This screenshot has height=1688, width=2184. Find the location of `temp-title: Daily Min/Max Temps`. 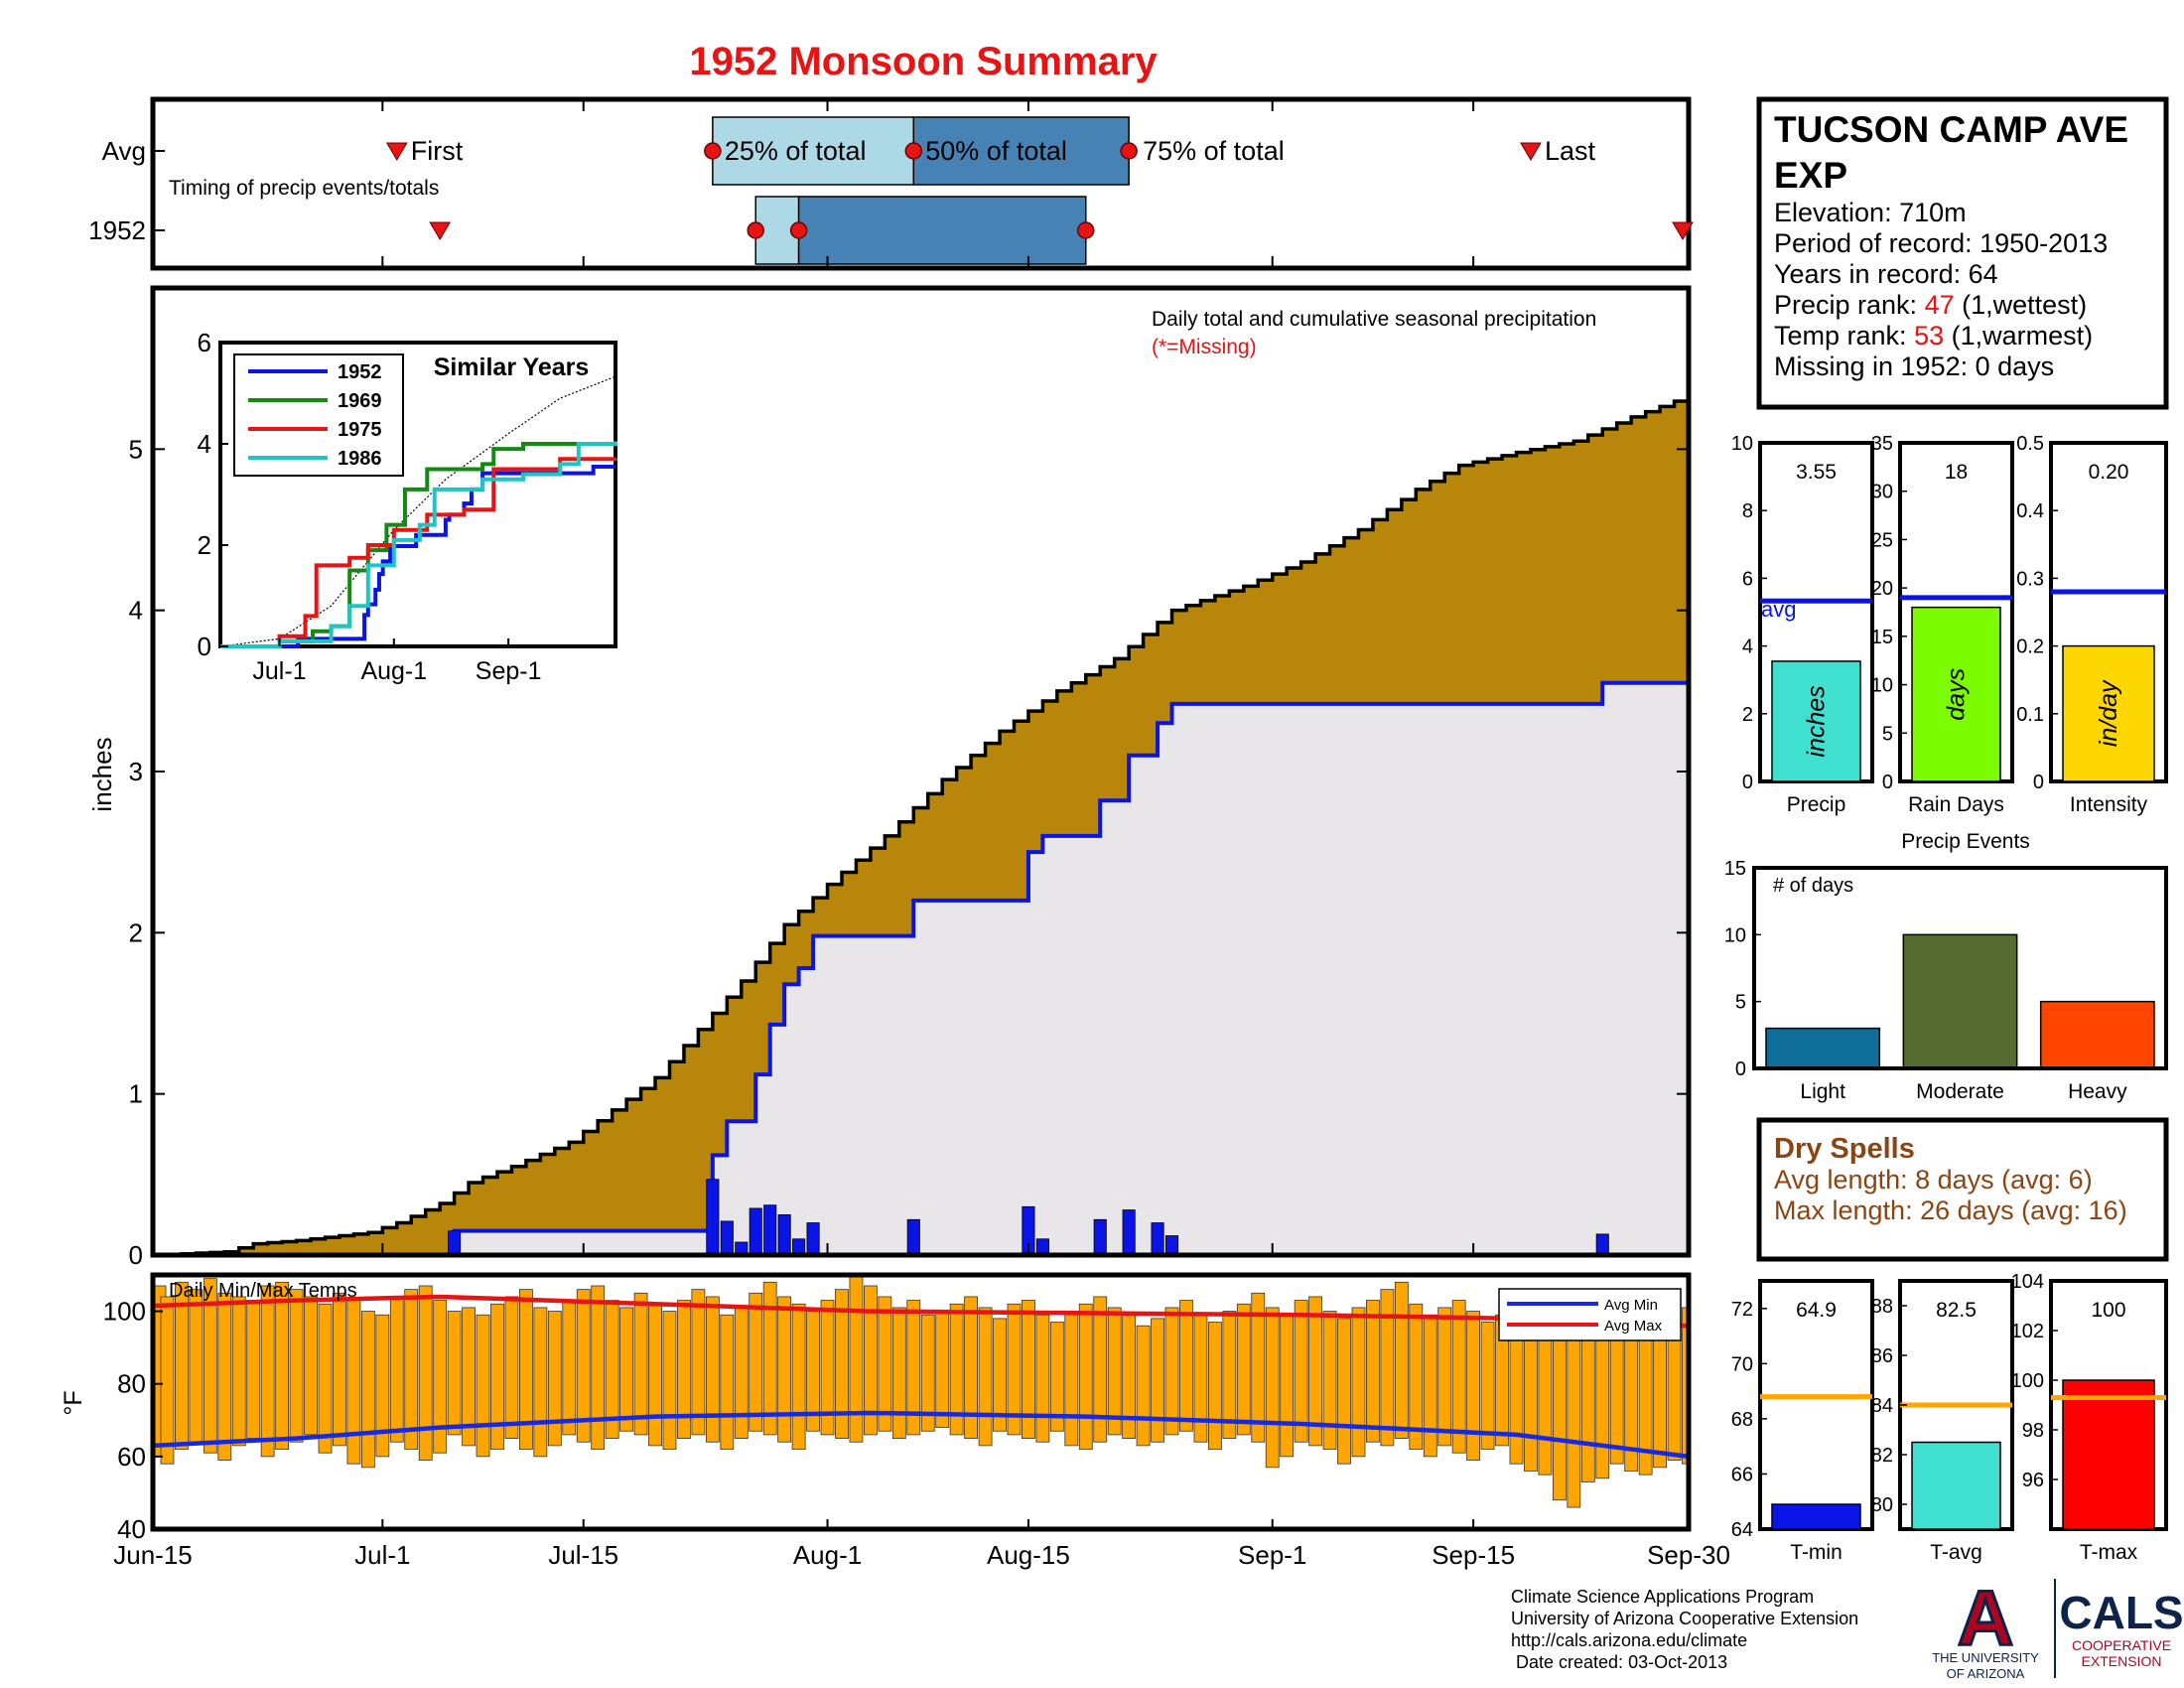

temp-title: Daily Min/Max Temps is located at coordinates (263, 1291).